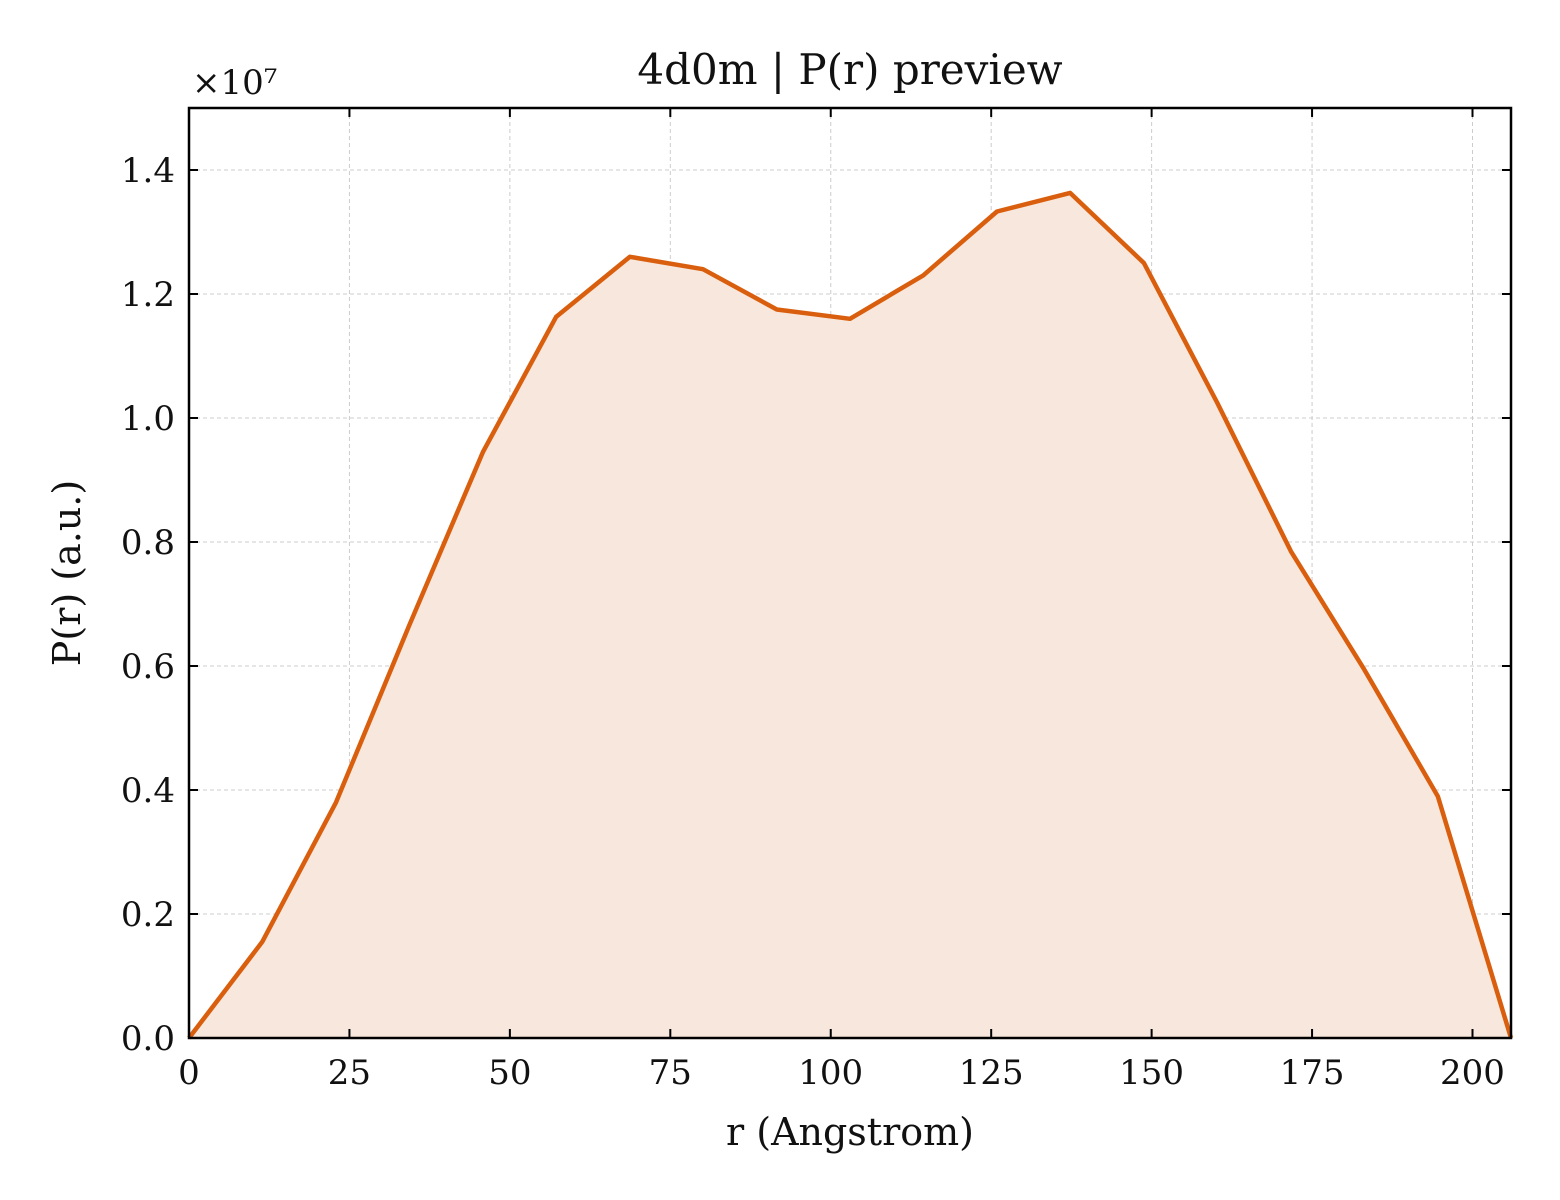  What do you see at coordinates (148, 419) in the screenshot?
I see `y-tick-label: 1.0` at bounding box center [148, 419].